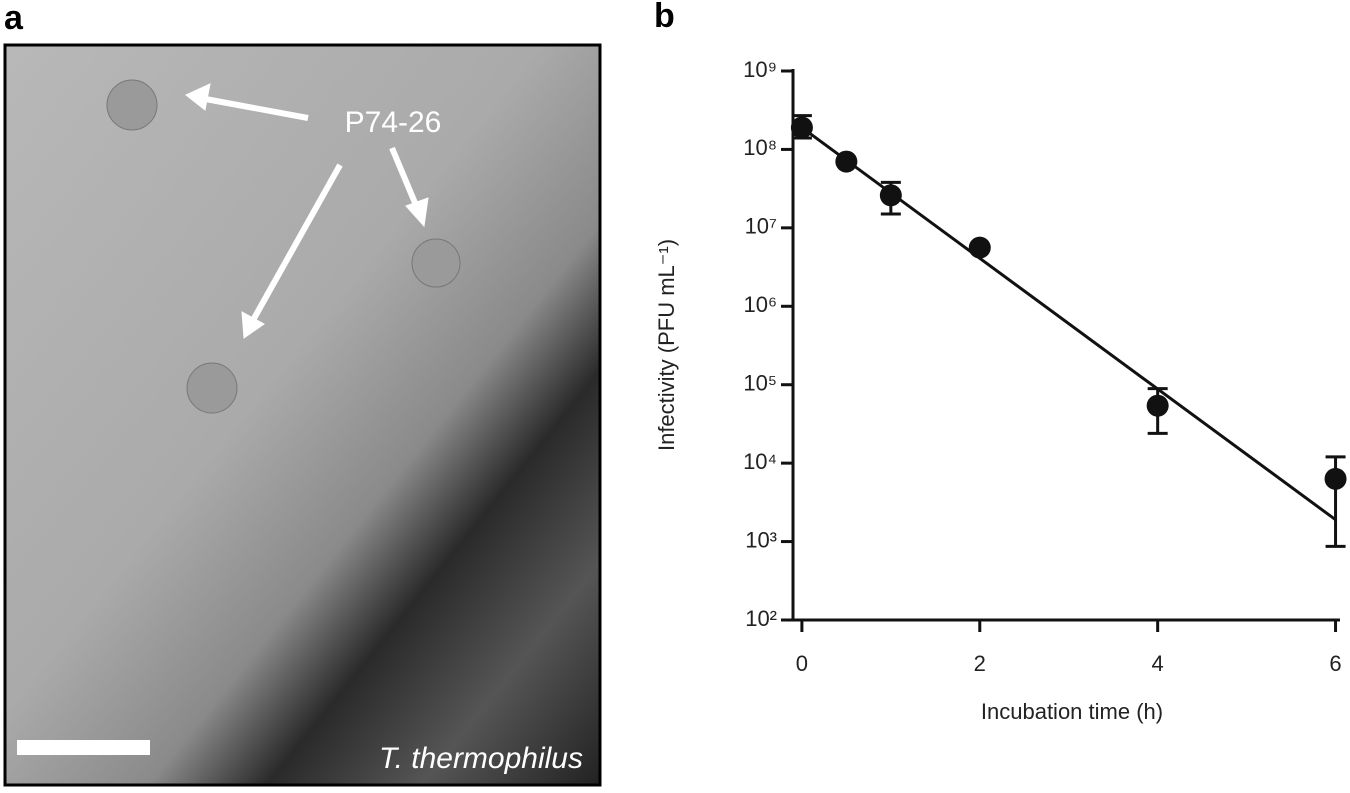 This screenshot has height=793, width=1350. What do you see at coordinates (980, 663) in the screenshot?
I see `x-tick-label: 2` at bounding box center [980, 663].